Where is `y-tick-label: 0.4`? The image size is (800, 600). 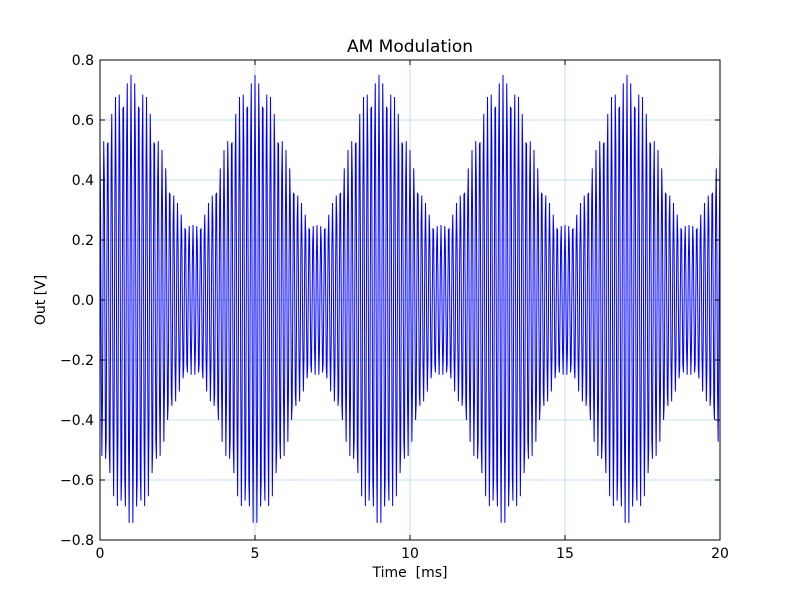 y-tick-label: 0.4 is located at coordinates (83, 181).